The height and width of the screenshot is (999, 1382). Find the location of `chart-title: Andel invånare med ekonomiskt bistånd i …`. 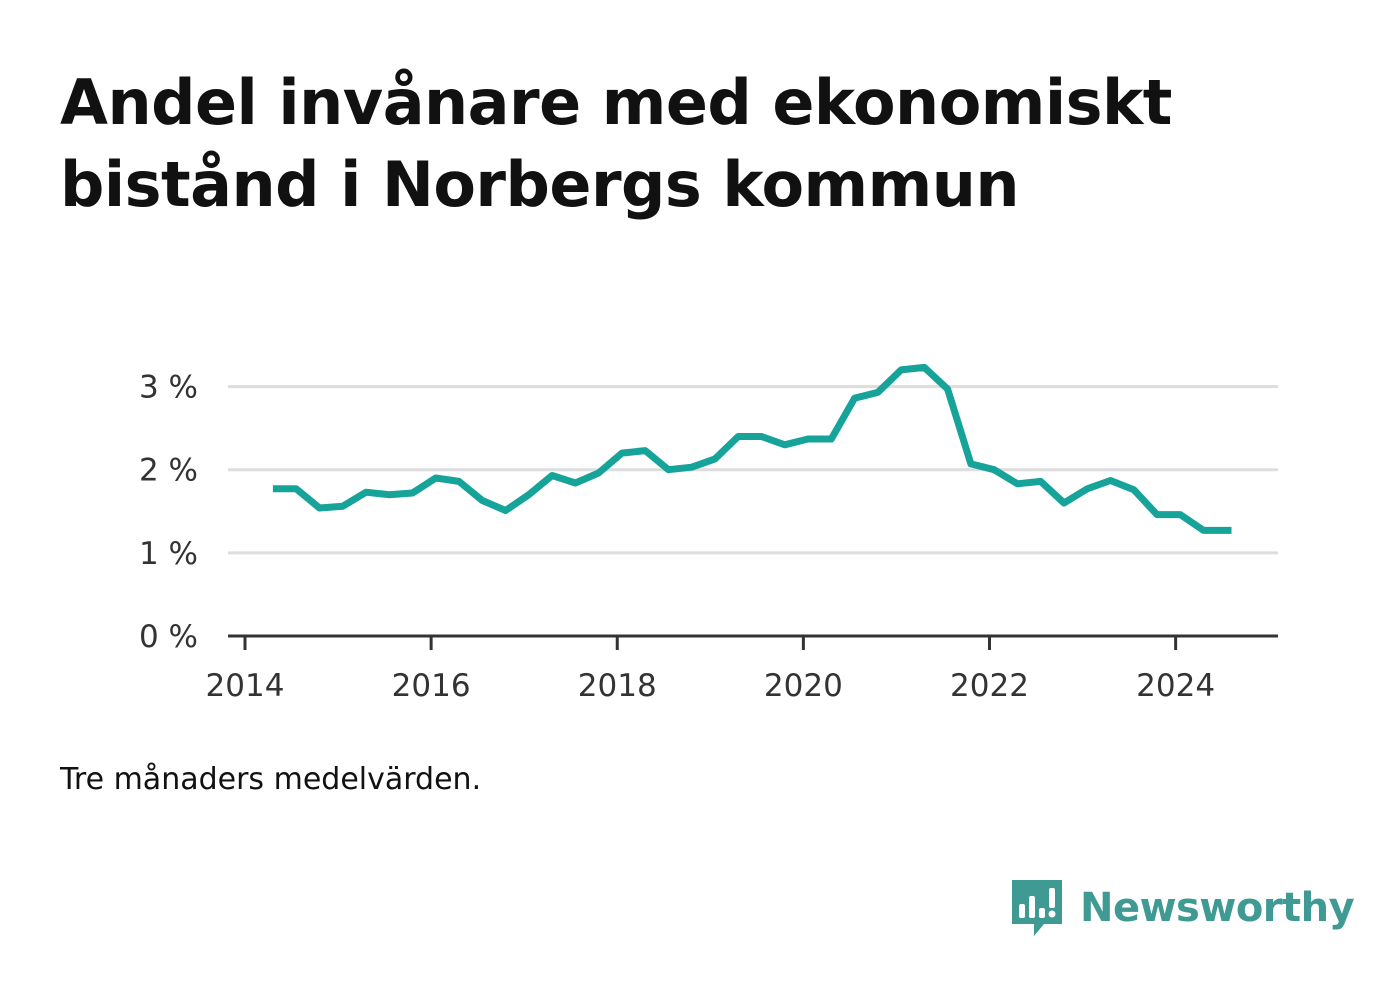

chart-title: Andel invånare med ekonomiskt bistånd i … is located at coordinates (616, 143).